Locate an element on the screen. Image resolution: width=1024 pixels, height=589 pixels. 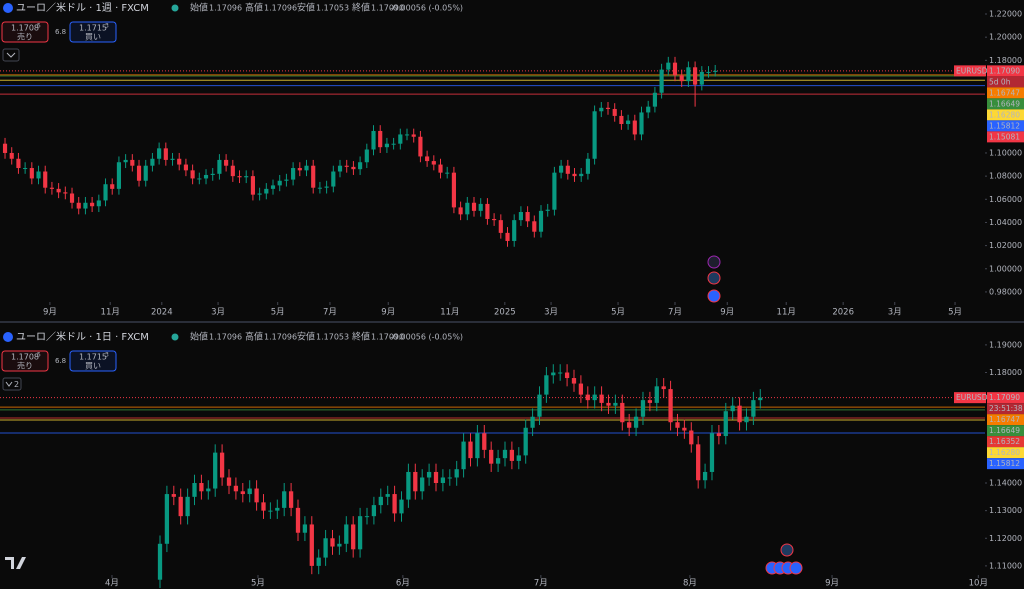
quote-label: 高値 is located at coordinates (254, 337).